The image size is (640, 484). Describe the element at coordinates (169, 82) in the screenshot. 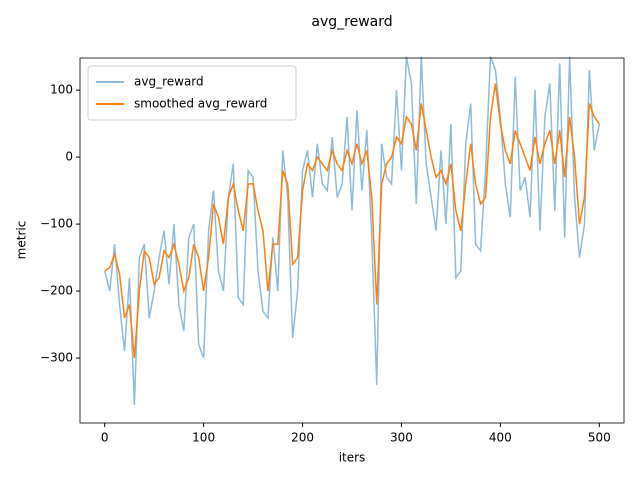

I see `legend-label: avg_reward` at that location.